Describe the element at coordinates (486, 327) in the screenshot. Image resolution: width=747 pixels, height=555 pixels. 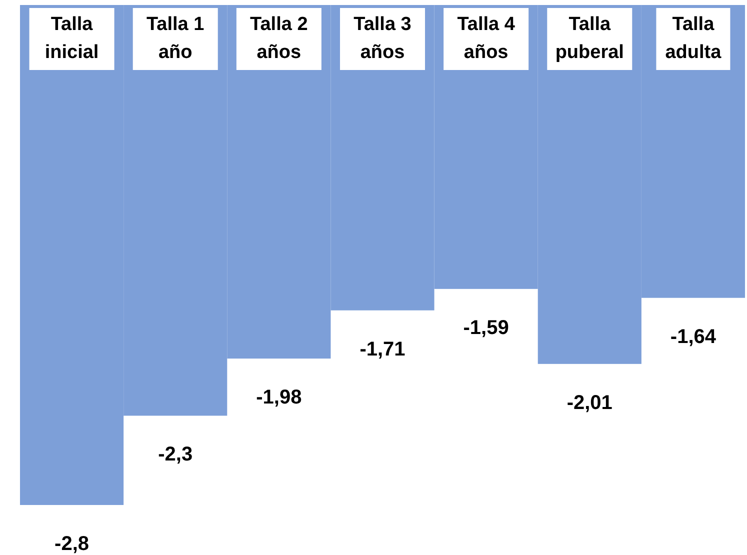
I see `data-label: -1,59` at that location.